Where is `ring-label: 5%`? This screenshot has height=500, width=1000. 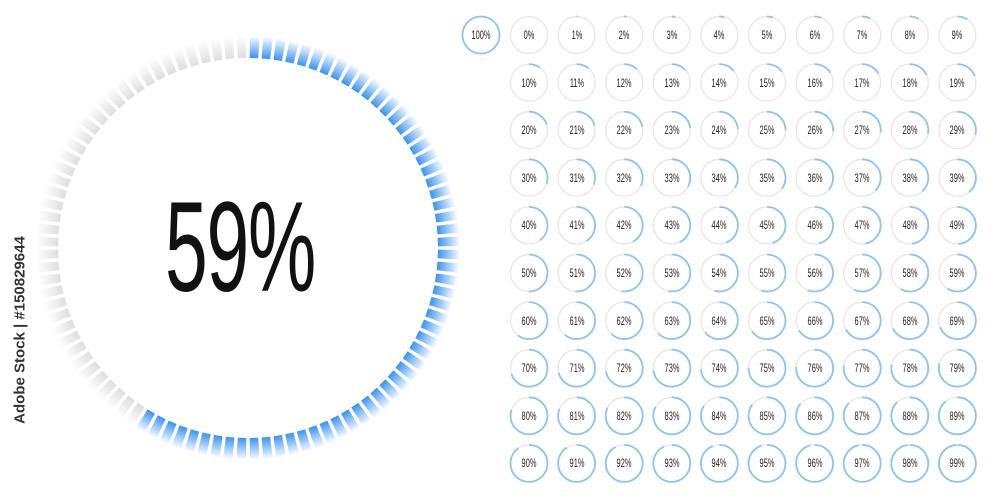 ring-label: 5% is located at coordinates (767, 35).